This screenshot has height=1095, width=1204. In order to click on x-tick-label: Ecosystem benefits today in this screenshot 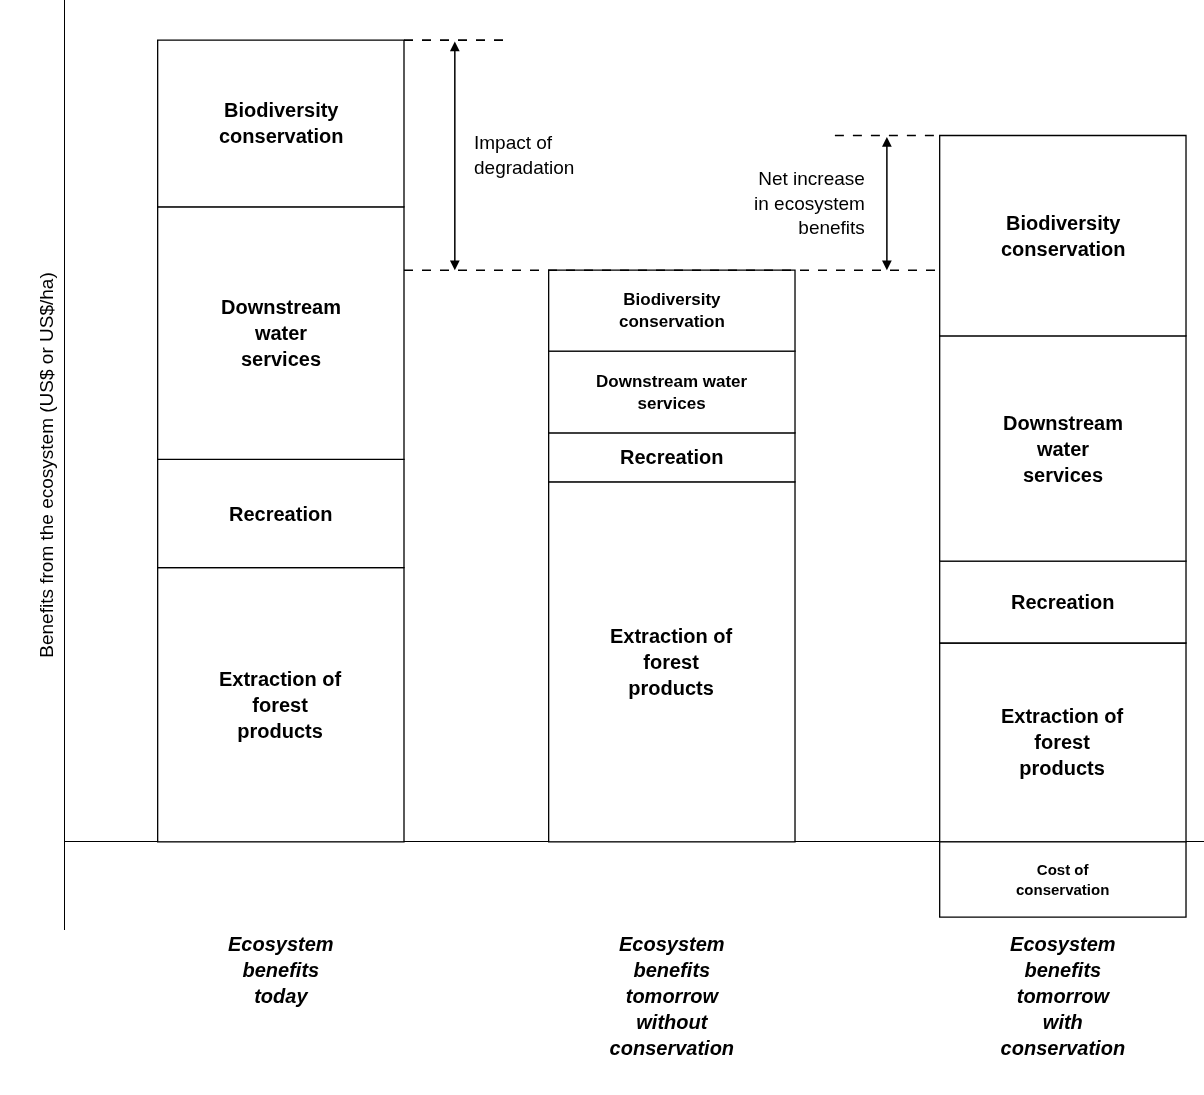, I will do `click(281, 970)`.